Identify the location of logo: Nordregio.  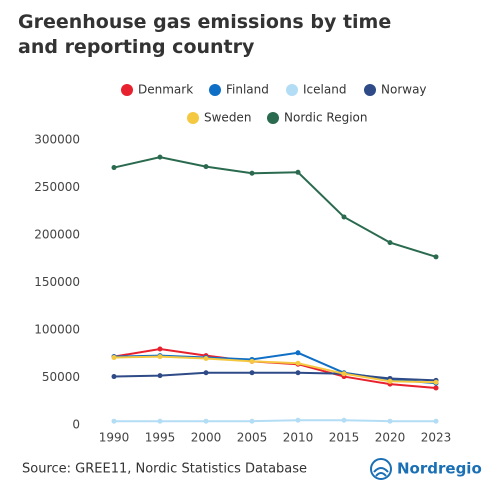
(426, 469).